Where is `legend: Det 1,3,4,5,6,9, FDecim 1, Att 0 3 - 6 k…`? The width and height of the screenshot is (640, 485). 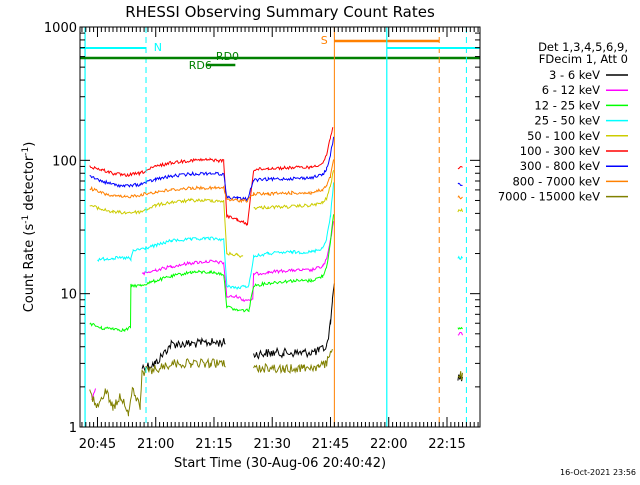 legend: Det 1,3,4,5,6,9, FDecim 1, Att 0 3 - 6 k… is located at coordinates (563, 122).